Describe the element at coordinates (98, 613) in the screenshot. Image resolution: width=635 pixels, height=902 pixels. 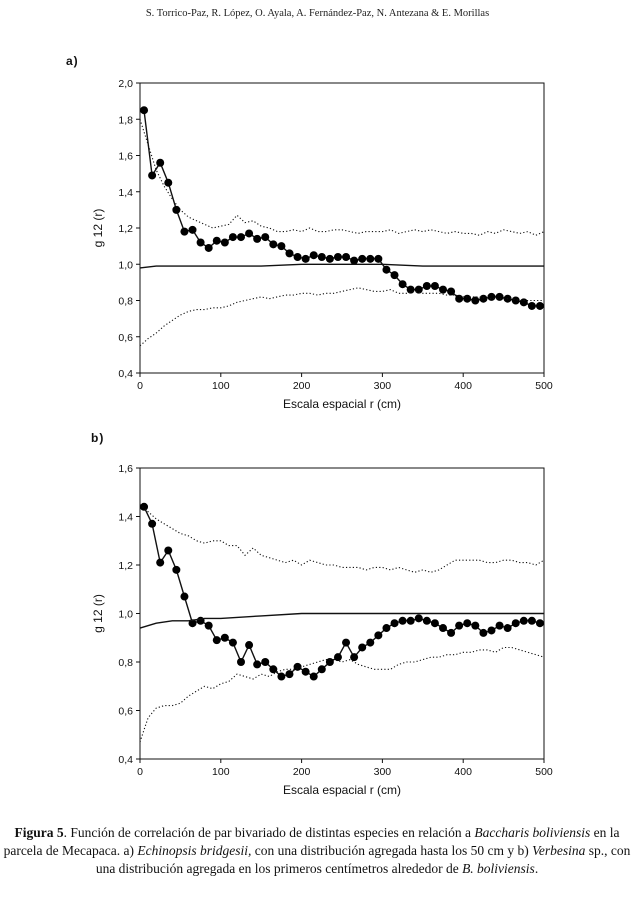
I see `y-axis-title: g 12 (r)` at that location.